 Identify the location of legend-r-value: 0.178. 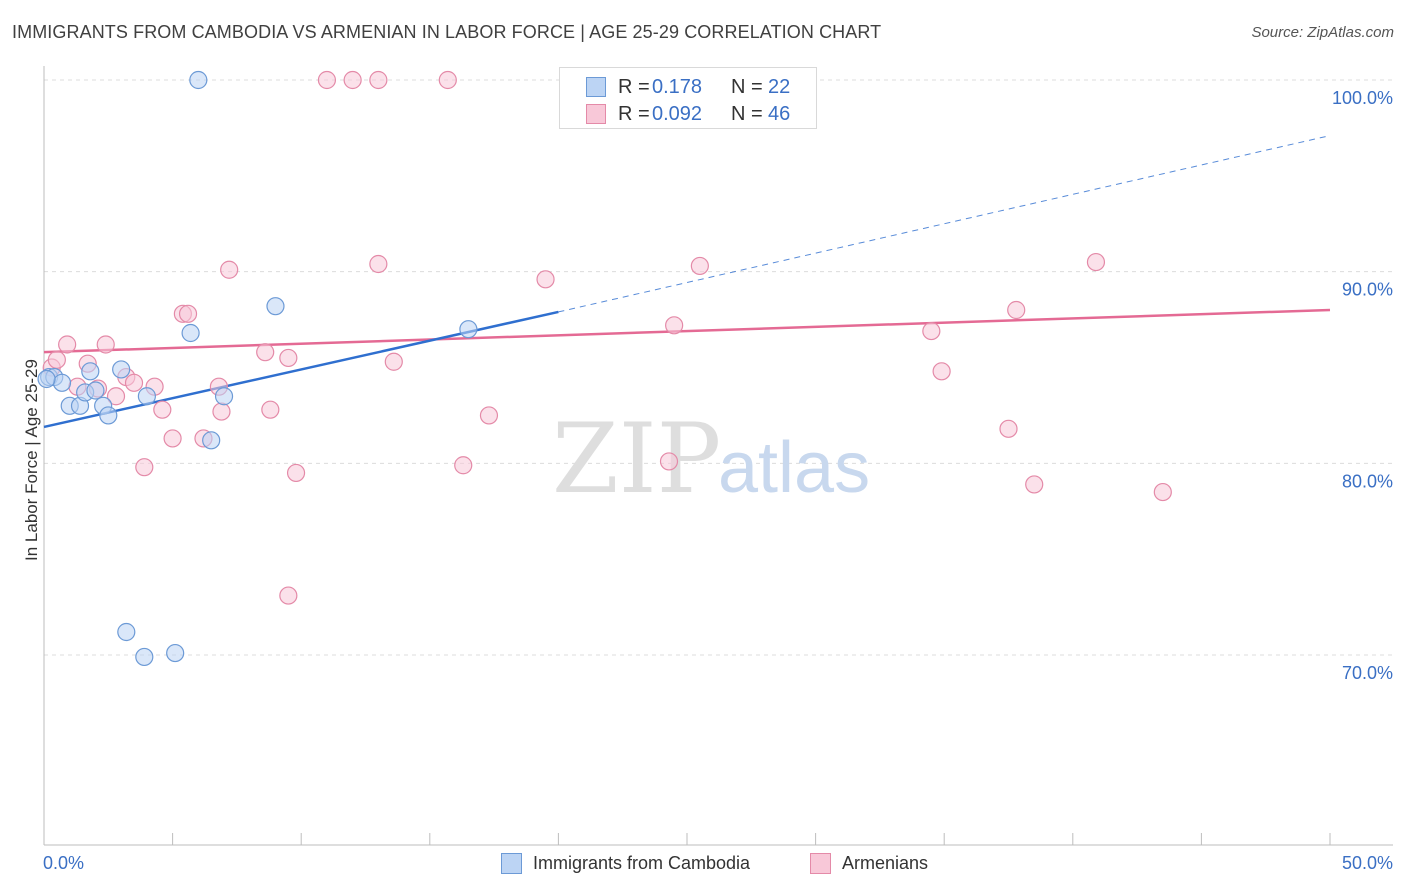
(677, 86).